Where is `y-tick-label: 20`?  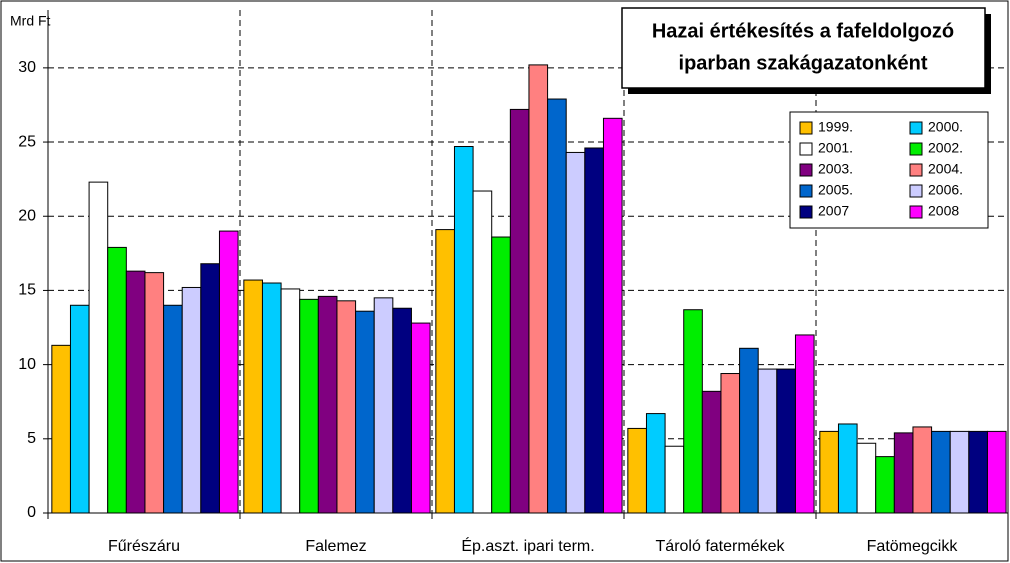
y-tick-label: 20 is located at coordinates (27, 215).